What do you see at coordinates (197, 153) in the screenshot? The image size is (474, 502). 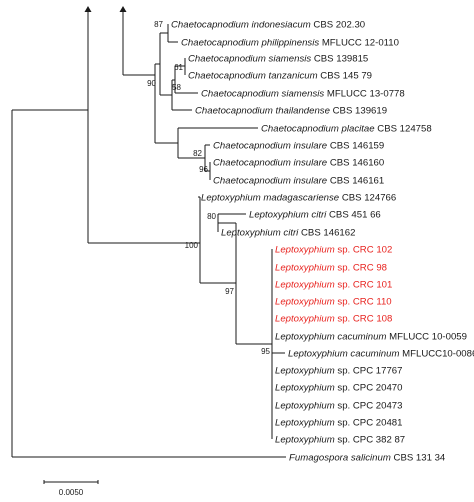 I see `support-value-82: 82` at bounding box center [197, 153].